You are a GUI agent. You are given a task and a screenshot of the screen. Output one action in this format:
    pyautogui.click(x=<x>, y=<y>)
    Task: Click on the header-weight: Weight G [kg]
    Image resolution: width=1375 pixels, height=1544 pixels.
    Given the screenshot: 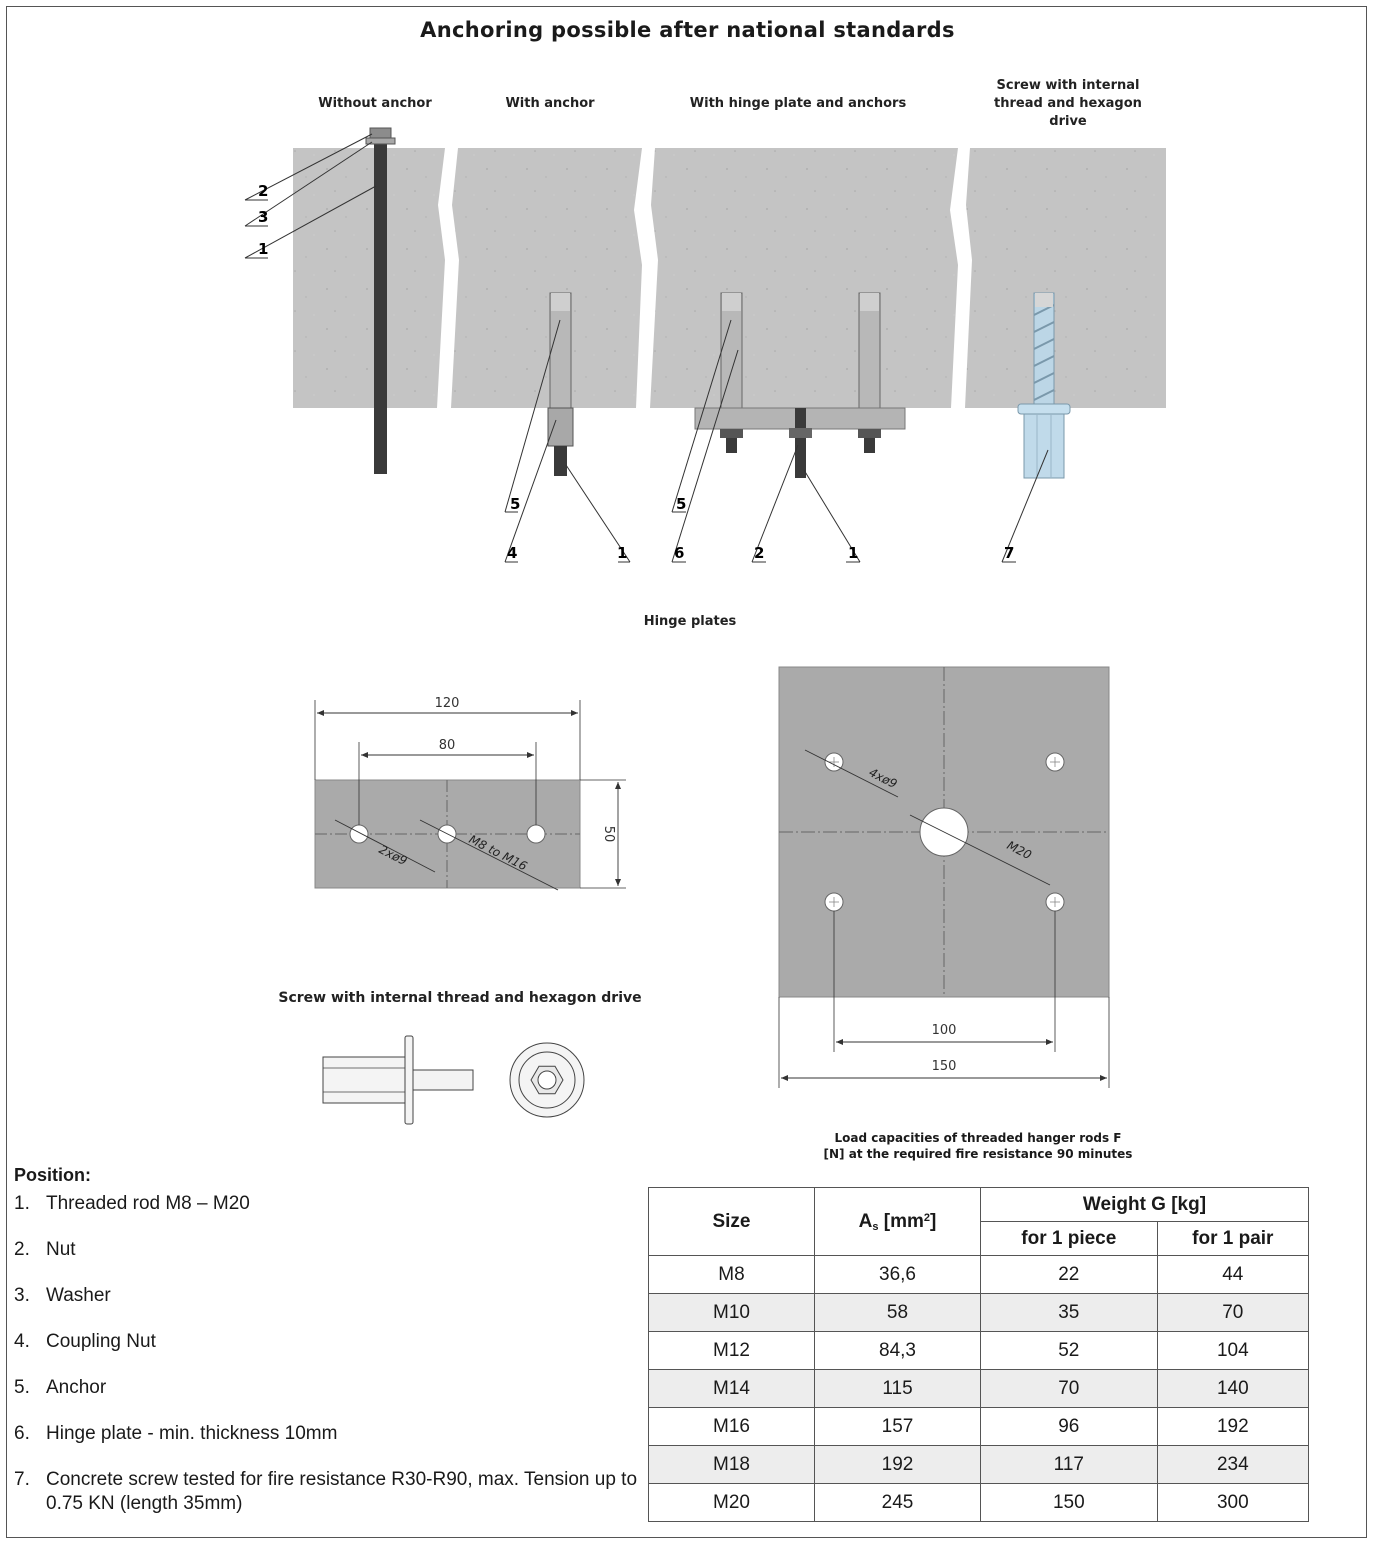 What is the action you would take?
    pyautogui.click(x=1144, y=1204)
    